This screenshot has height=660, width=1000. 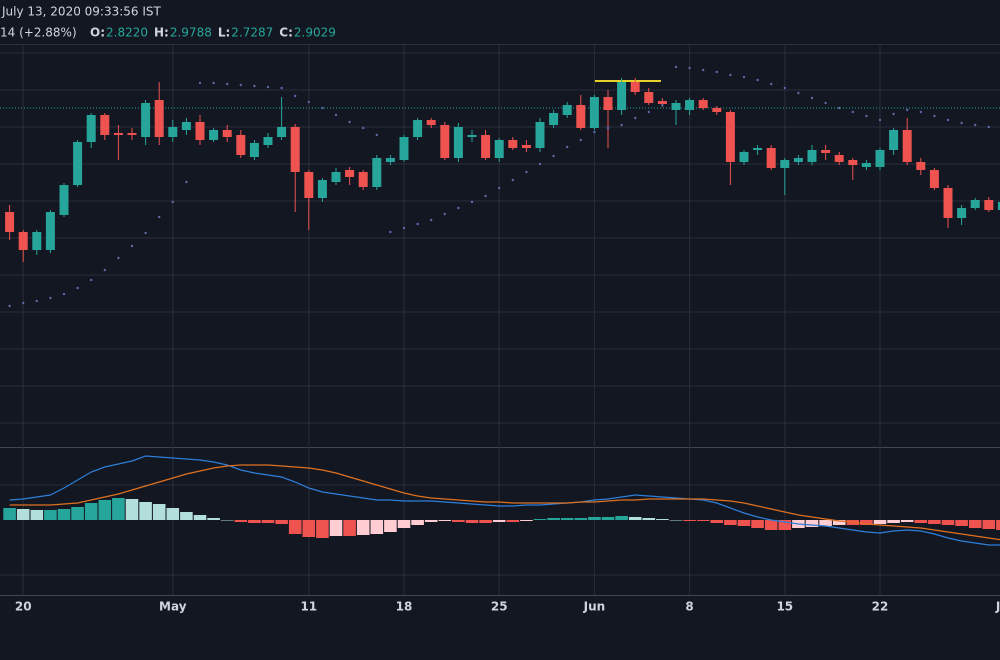 What do you see at coordinates (286, 33) in the screenshot?
I see `ohlc-label: C:` at bounding box center [286, 33].